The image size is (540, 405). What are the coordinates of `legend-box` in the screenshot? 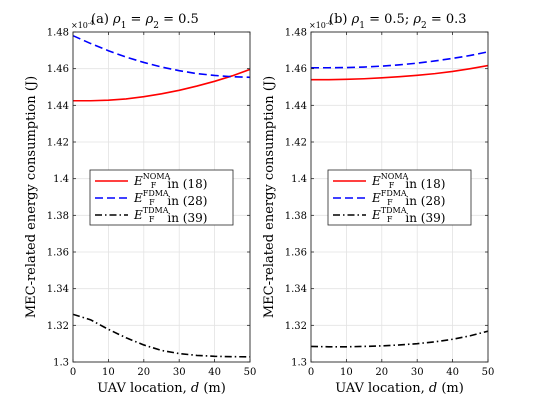 It's located at (399, 197).